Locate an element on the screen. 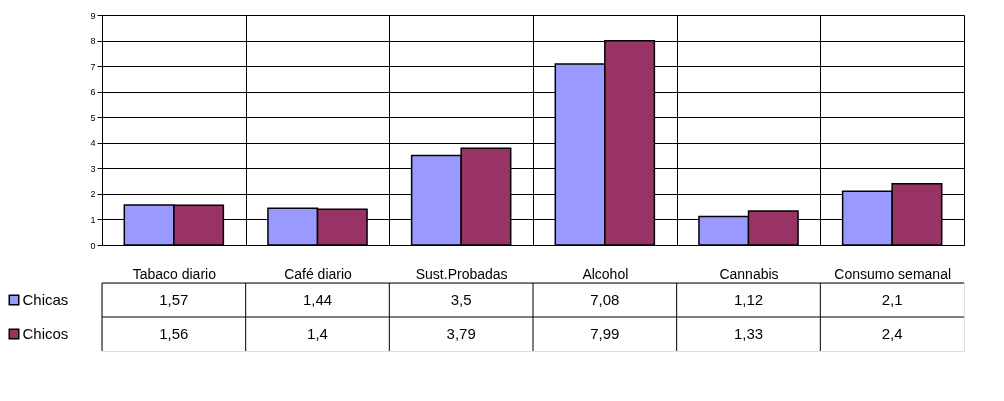 The width and height of the screenshot is (1004, 401). x-tick-label: Consumo semanal is located at coordinates (893, 273).